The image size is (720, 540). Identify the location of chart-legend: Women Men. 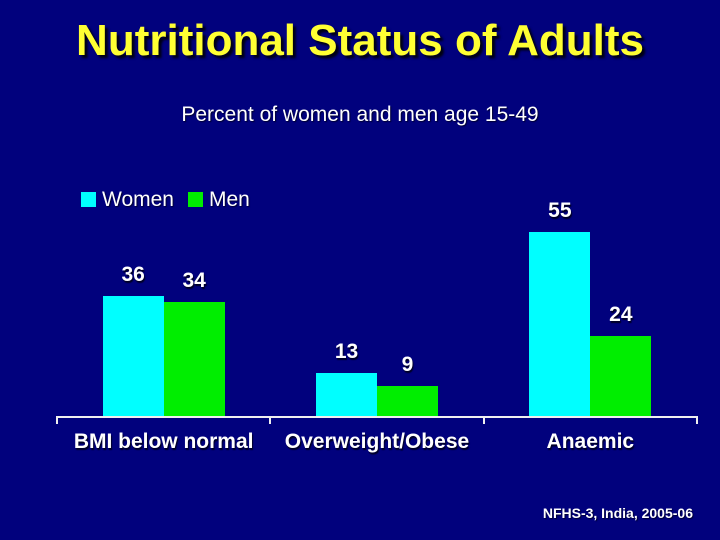
(165, 199).